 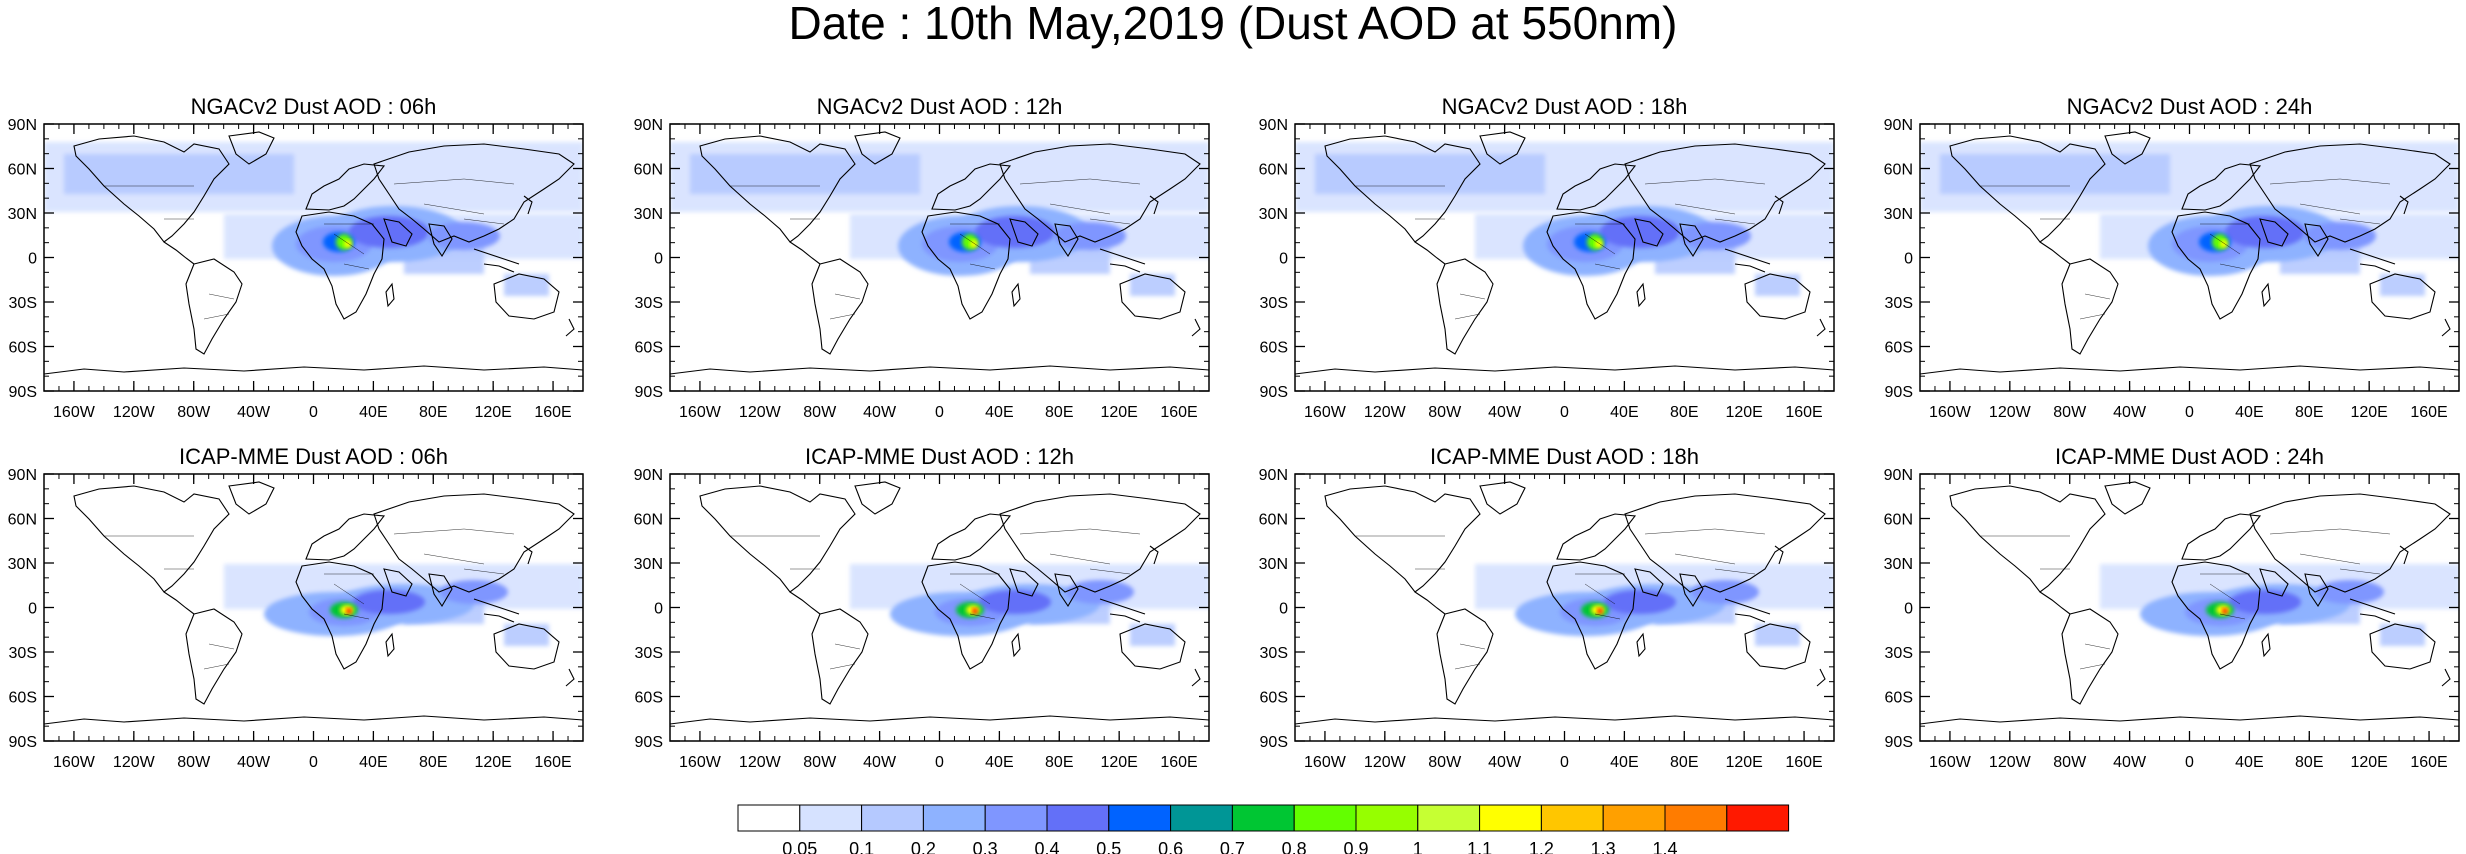 What do you see at coordinates (985, 846) in the screenshot?
I see `colorbar-label: 0.3` at bounding box center [985, 846].